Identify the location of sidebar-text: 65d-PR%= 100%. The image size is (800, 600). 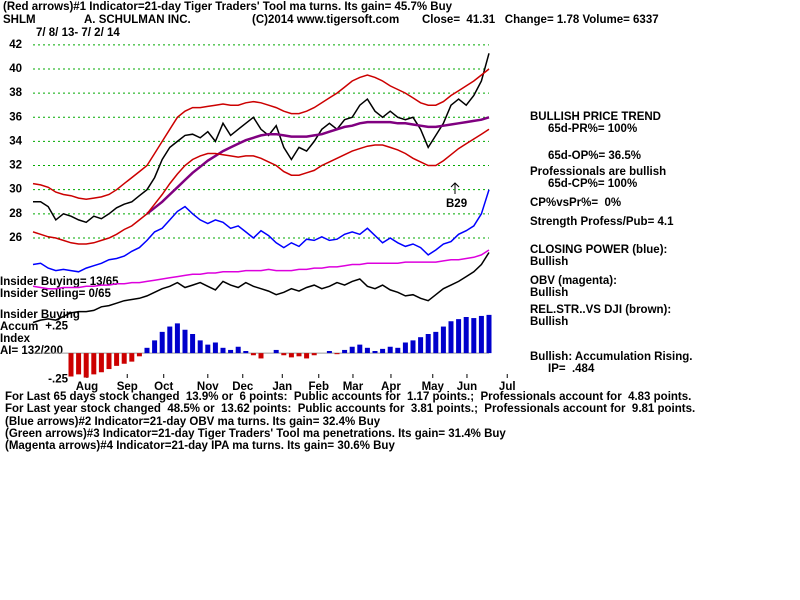
(592, 129).